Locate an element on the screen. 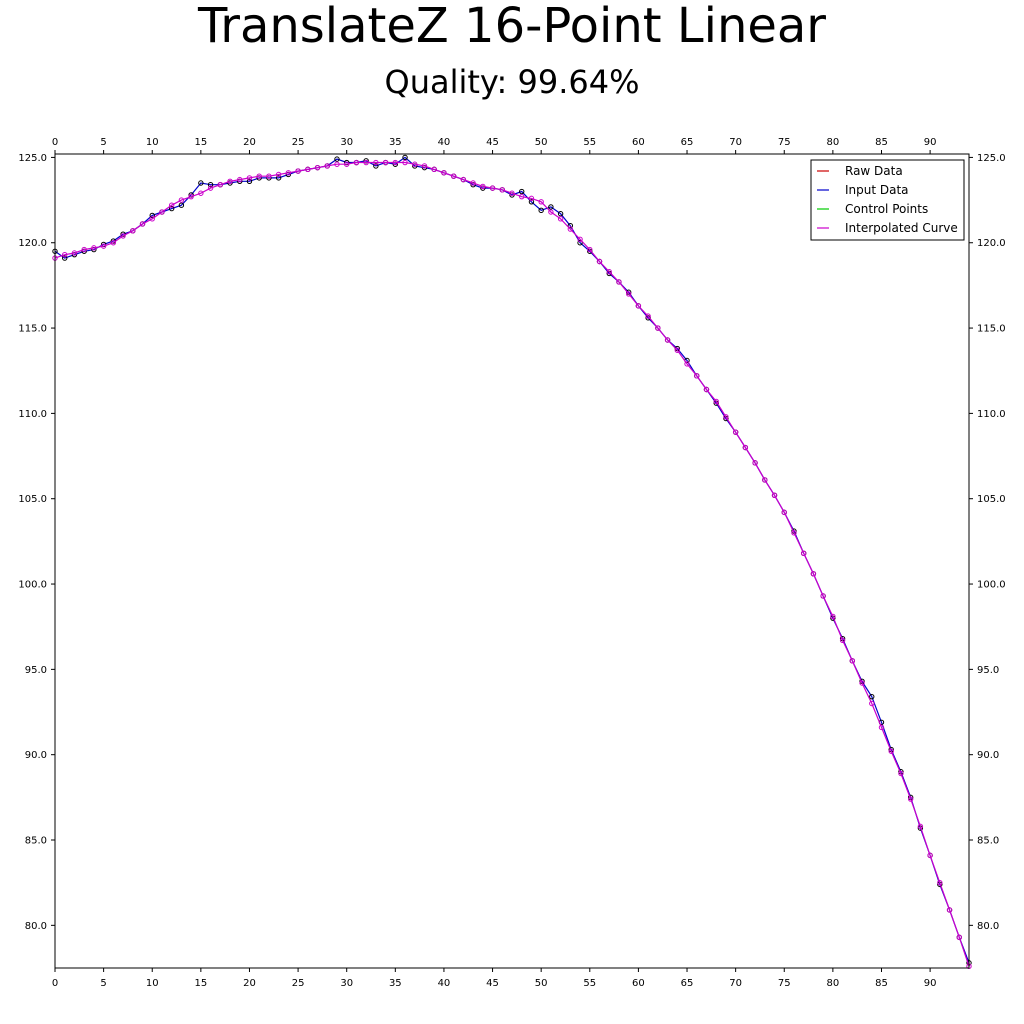  y-tick-label-left: 85.0 is located at coordinates (36, 841).